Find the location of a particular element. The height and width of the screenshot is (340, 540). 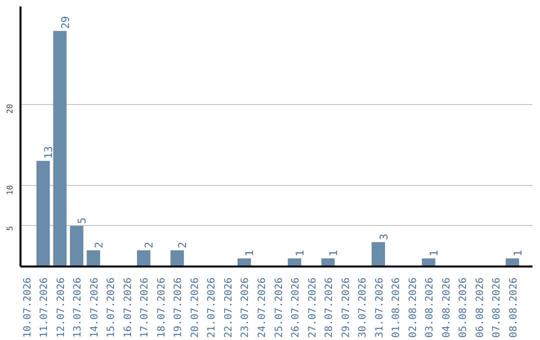

x-tick-label: 08.08.2026 is located at coordinates (514, 307).